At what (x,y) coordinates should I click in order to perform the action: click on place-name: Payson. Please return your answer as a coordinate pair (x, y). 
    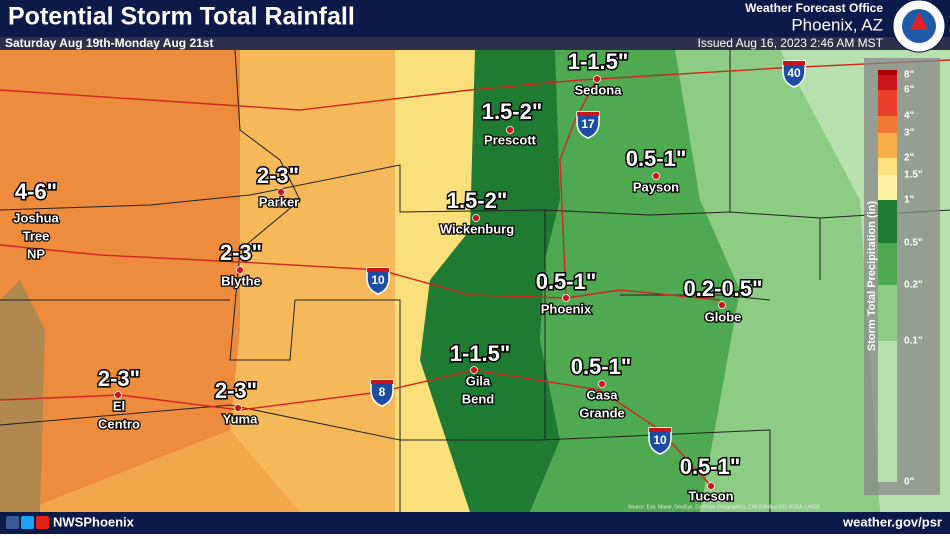
    Looking at the image, I should click on (656, 186).